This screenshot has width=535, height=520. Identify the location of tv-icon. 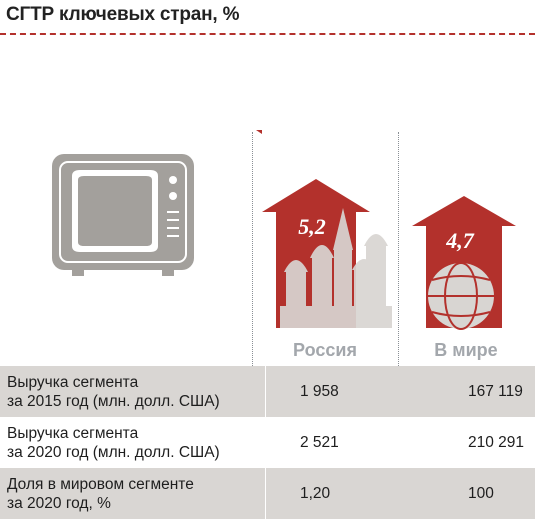
(123, 215).